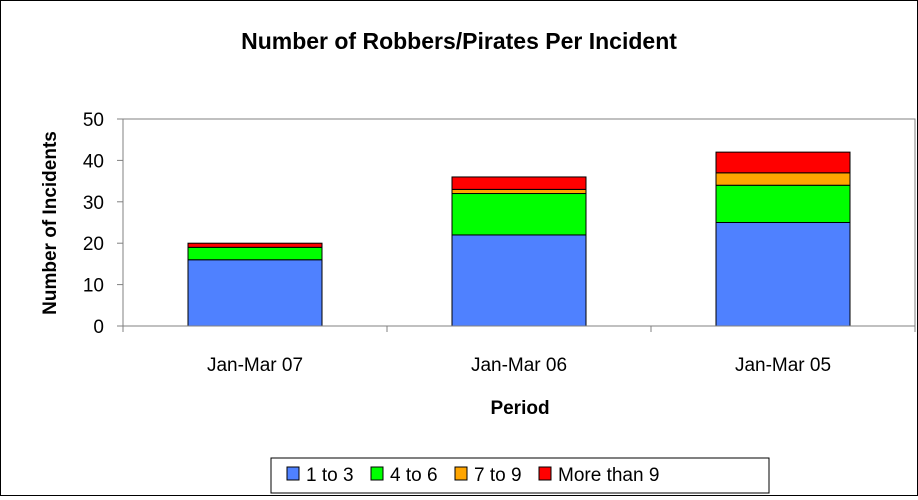 Image resolution: width=918 pixels, height=500 pixels. I want to click on legend-box, so click(520, 475).